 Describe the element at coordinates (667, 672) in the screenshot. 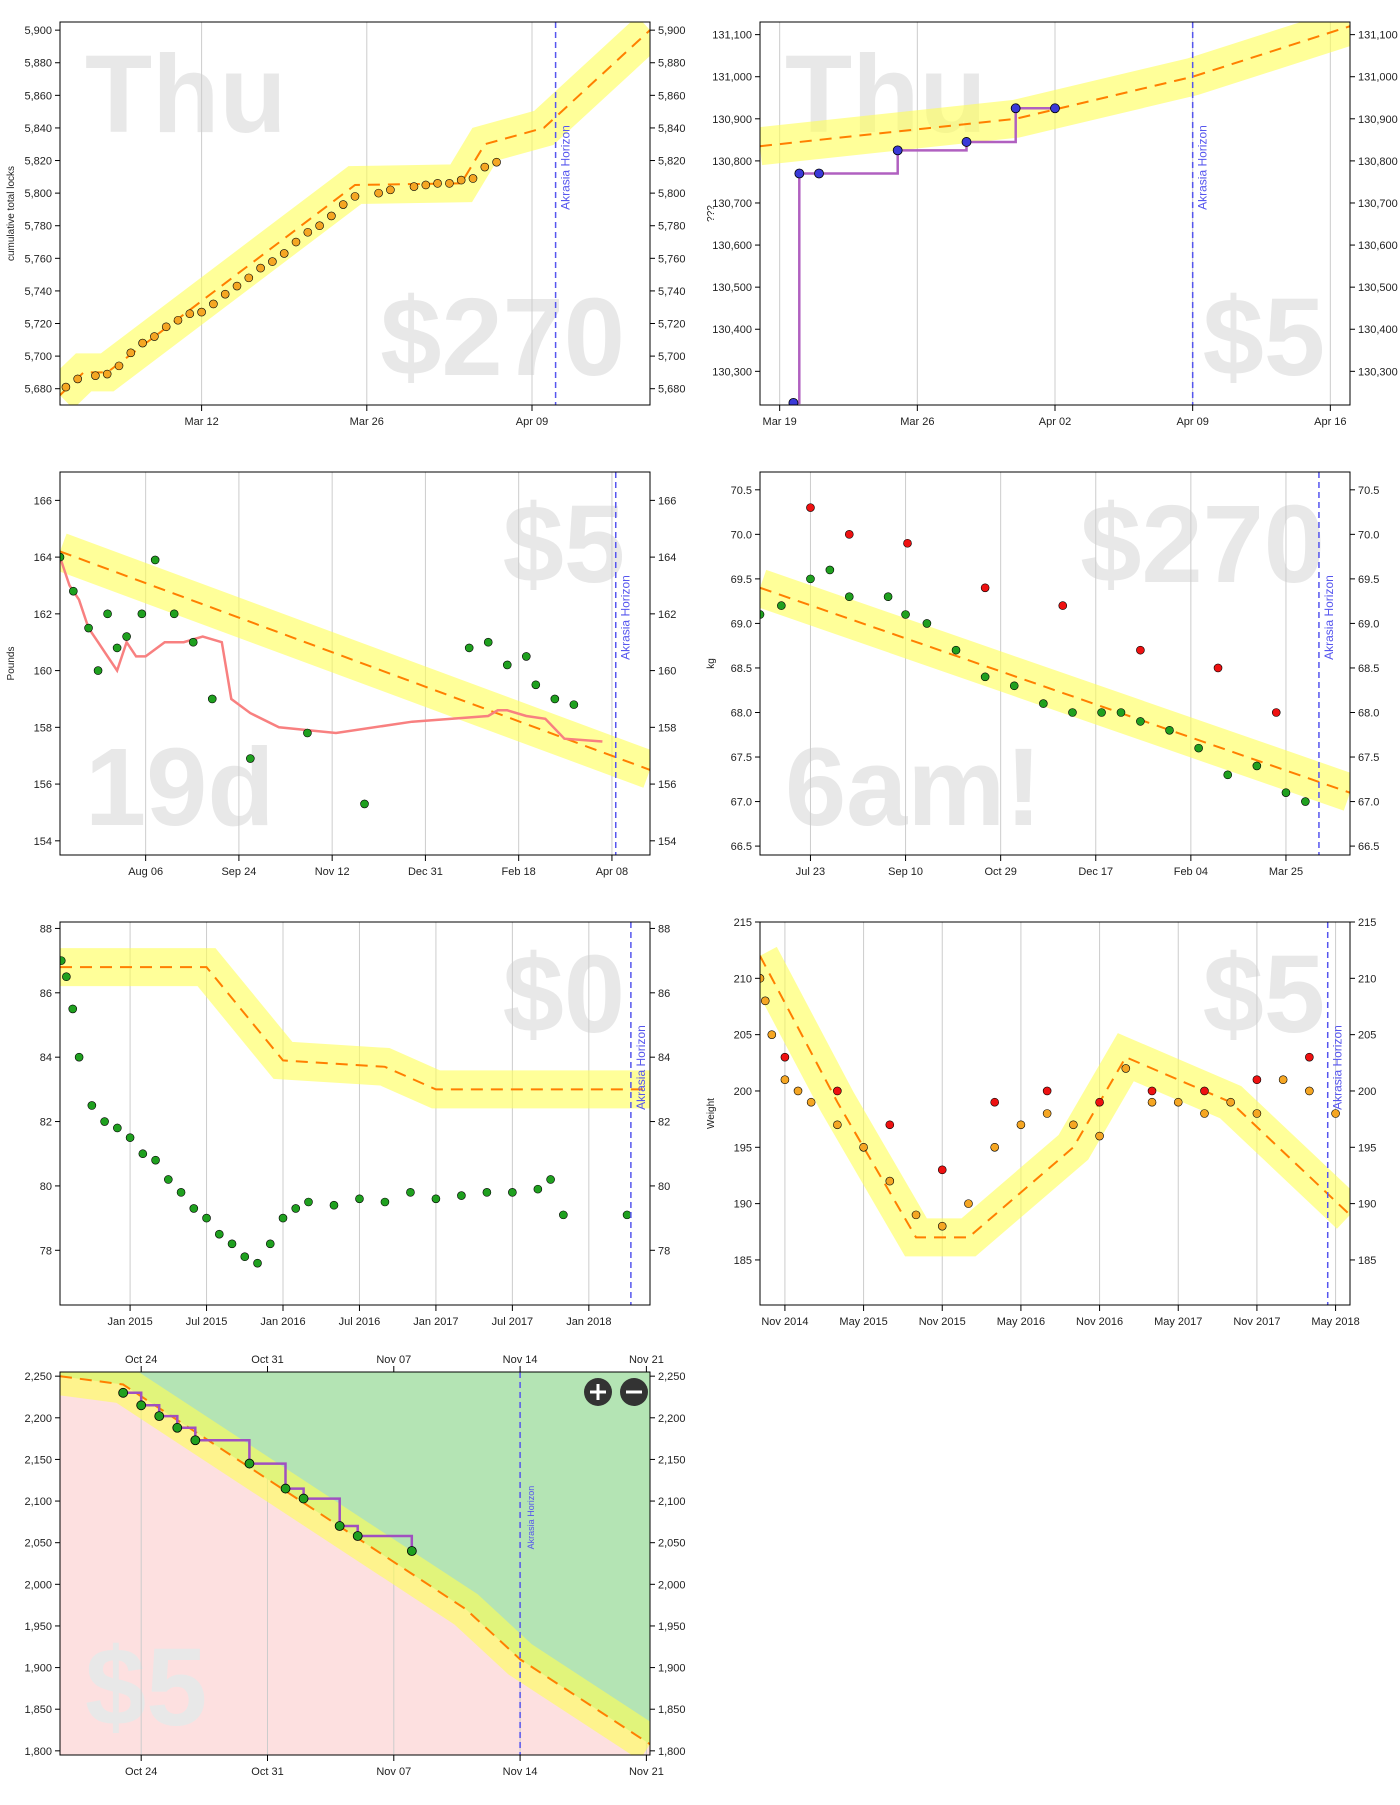

I see `y-tick-label: 160` at that location.